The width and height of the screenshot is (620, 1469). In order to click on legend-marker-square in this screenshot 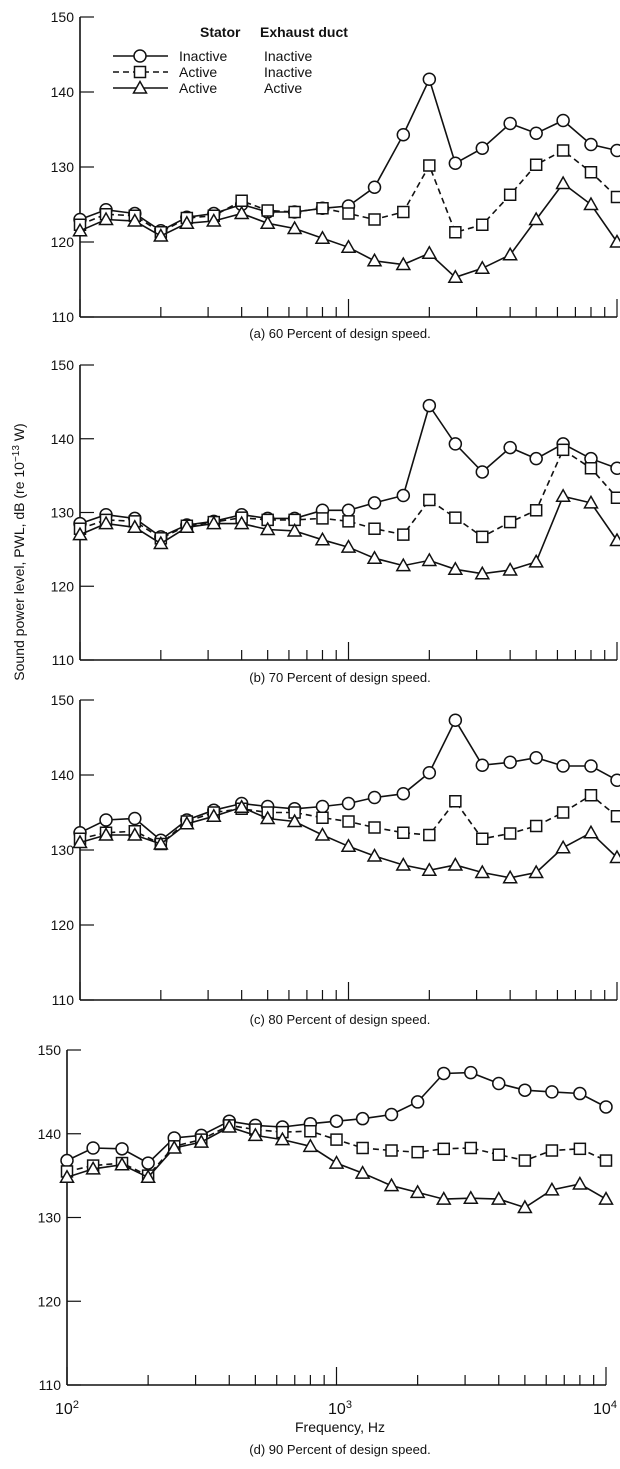, I will do `click(140, 72)`.